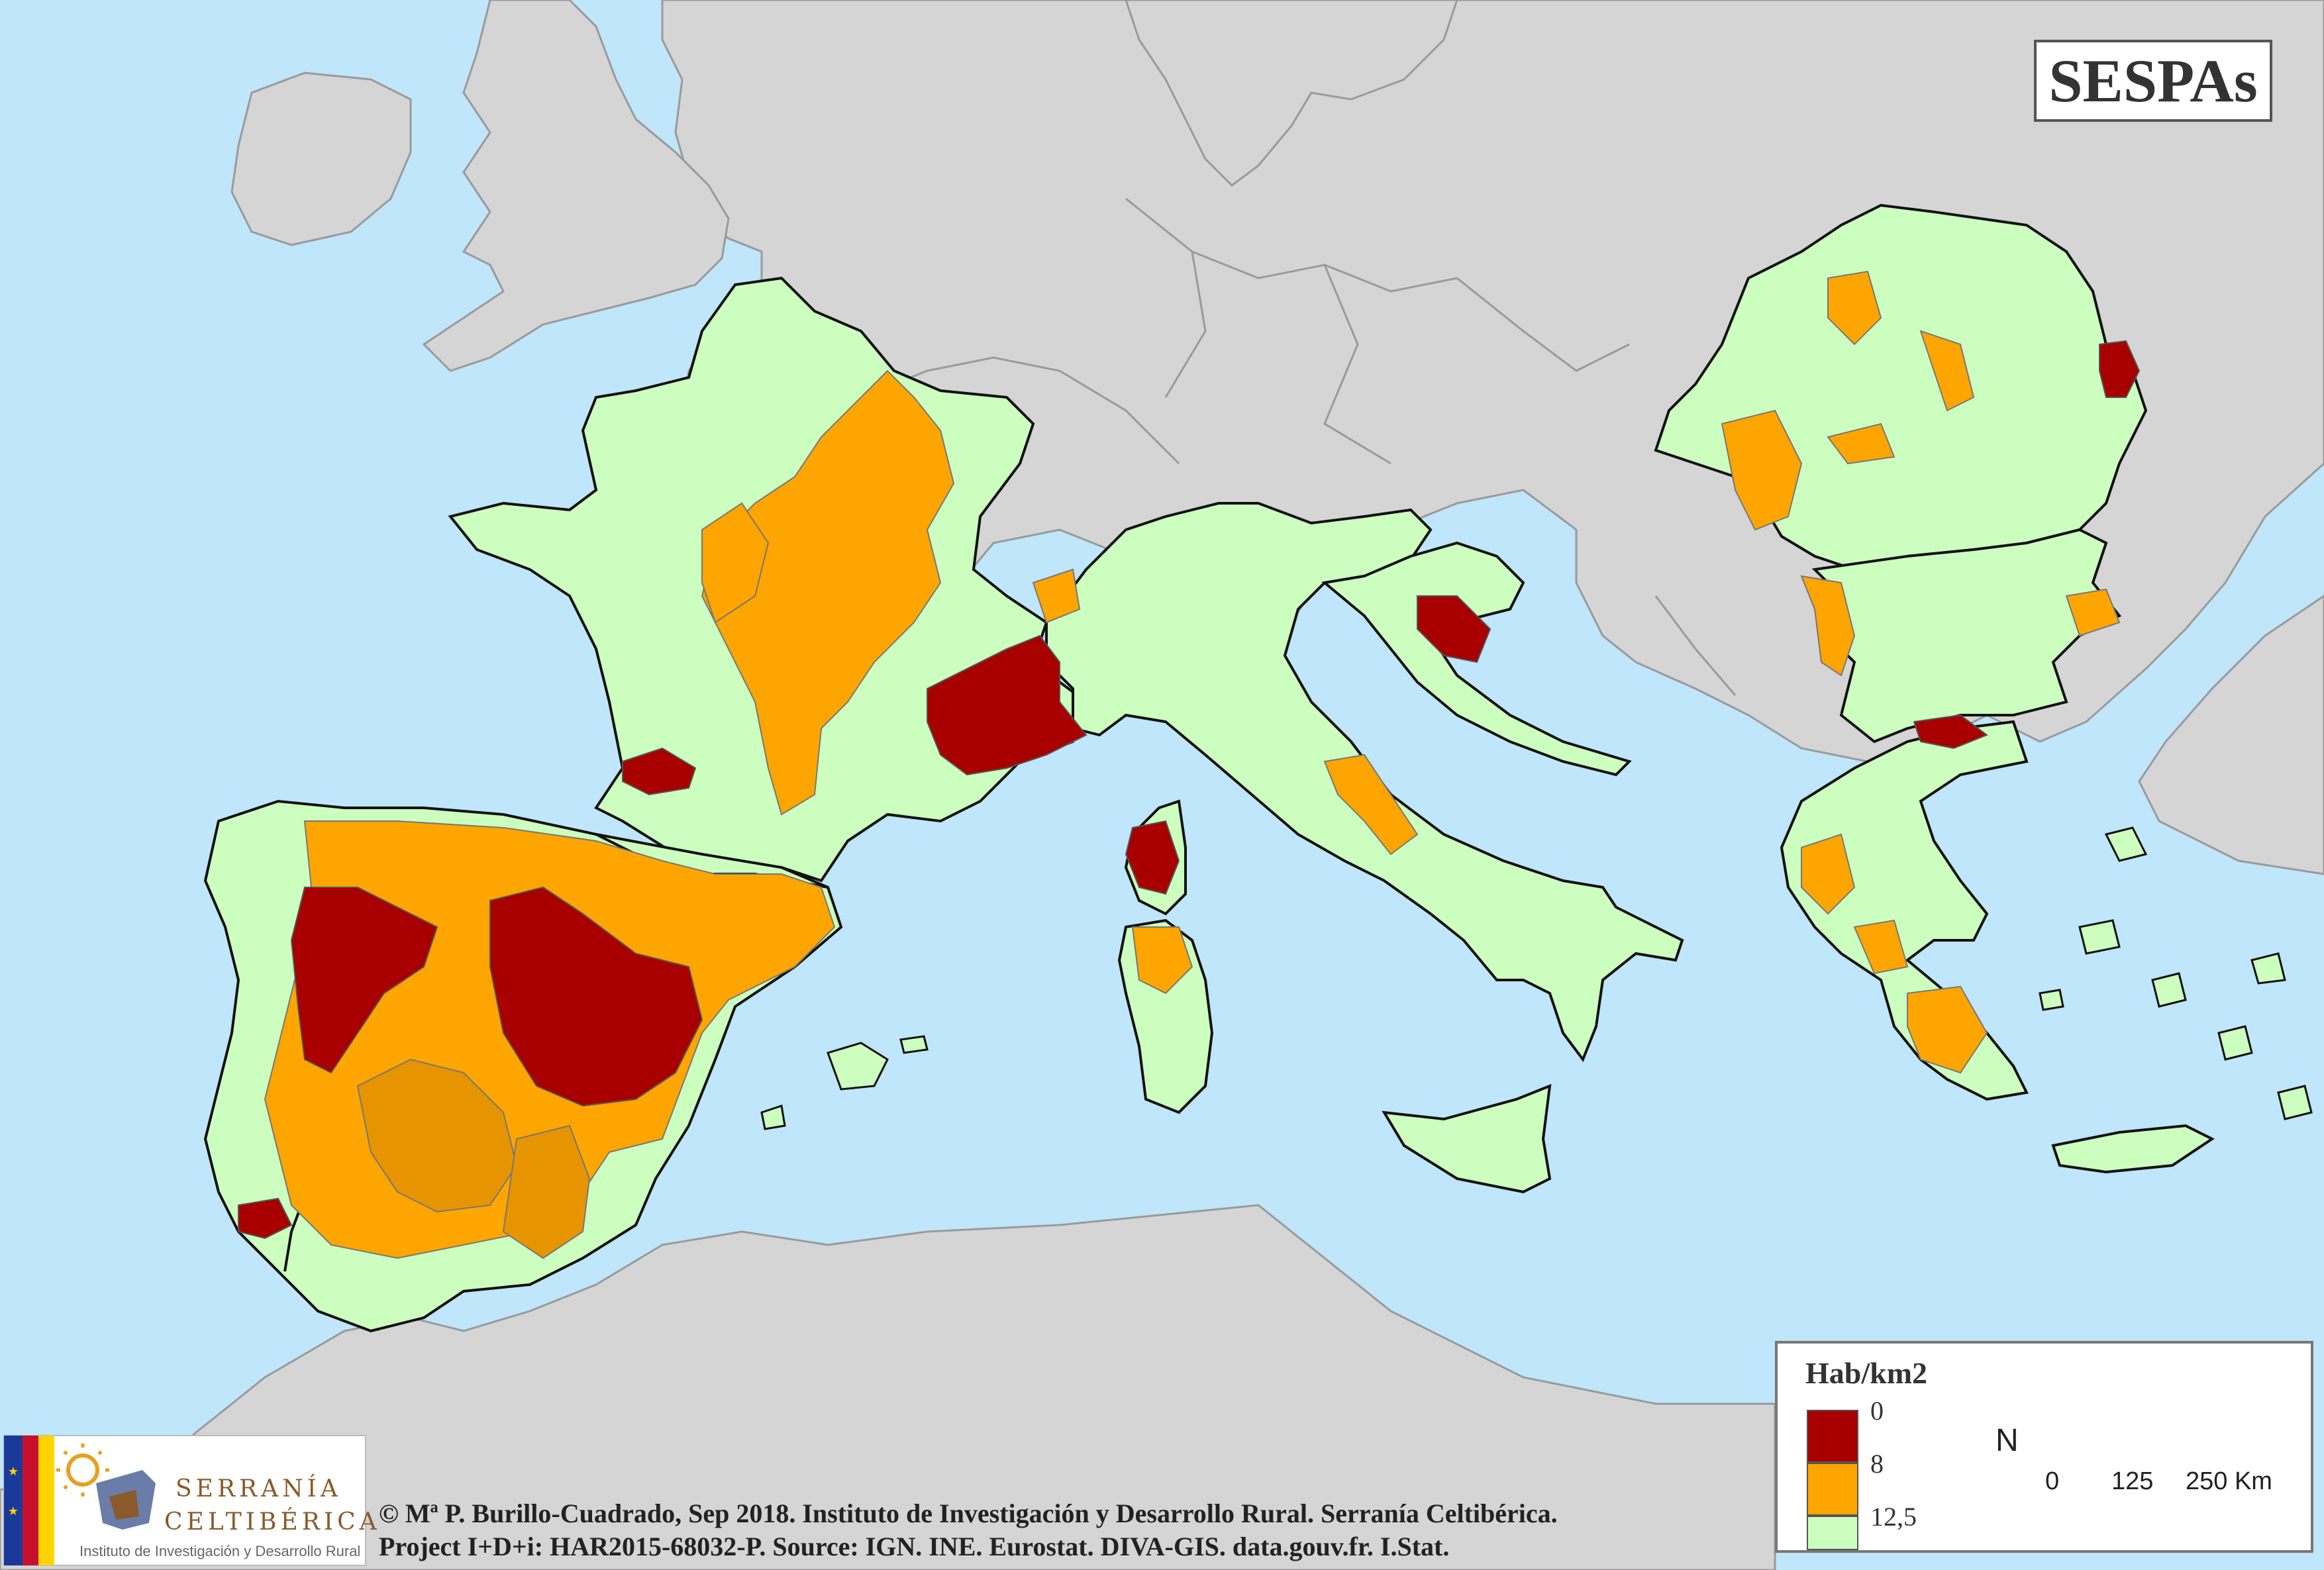  What do you see at coordinates (473, 1158) in the screenshot?
I see `density-class-8-dark-areas` at bounding box center [473, 1158].